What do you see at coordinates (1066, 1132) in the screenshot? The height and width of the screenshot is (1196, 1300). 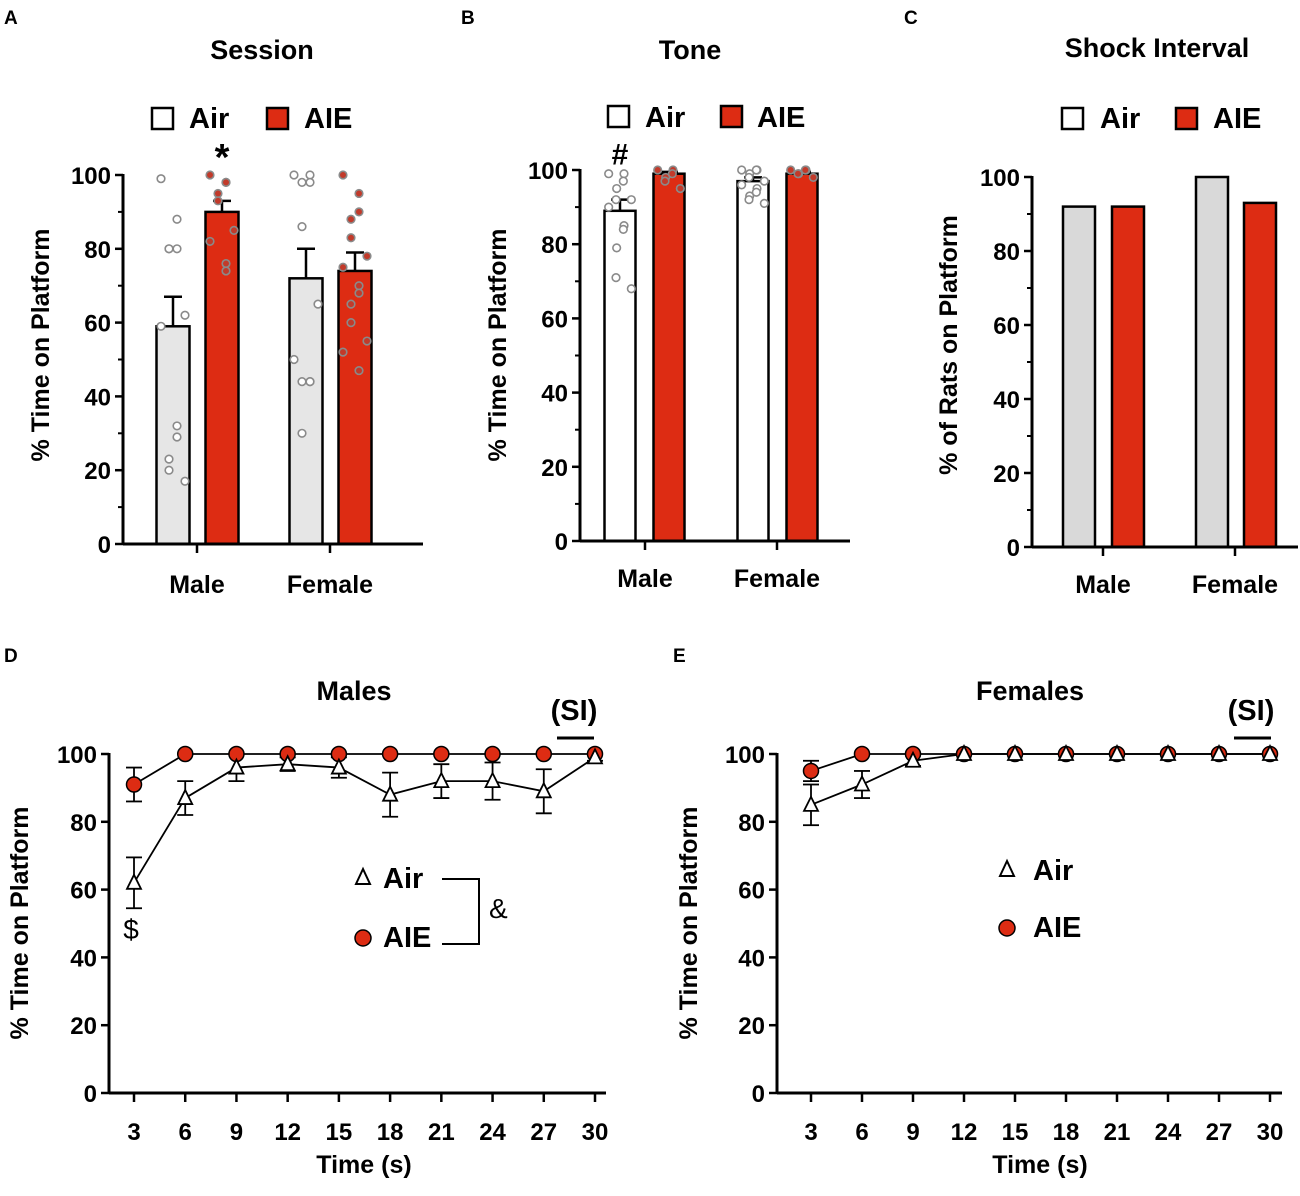 I see `x-tick-label: 18` at bounding box center [1066, 1132].